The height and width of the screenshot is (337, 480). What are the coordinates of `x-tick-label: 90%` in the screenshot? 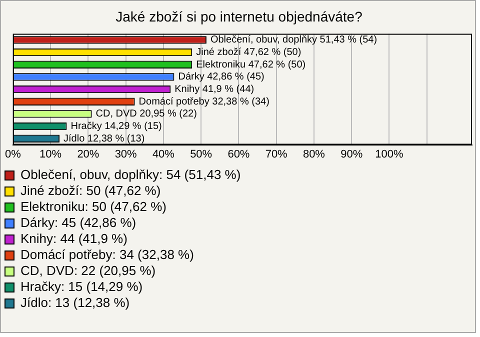 It's located at (351, 154).